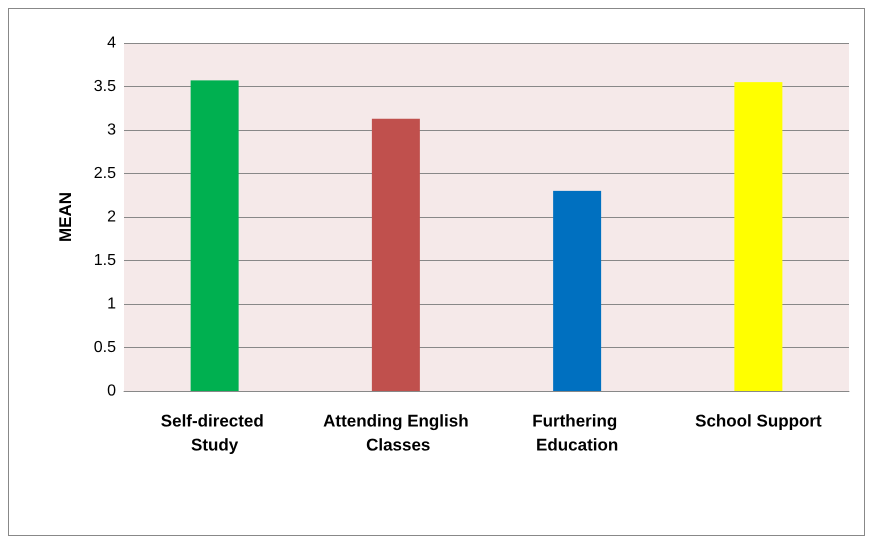 The width and height of the screenshot is (875, 546). What do you see at coordinates (105, 173) in the screenshot?
I see `y-tick-label: 2.5` at bounding box center [105, 173].